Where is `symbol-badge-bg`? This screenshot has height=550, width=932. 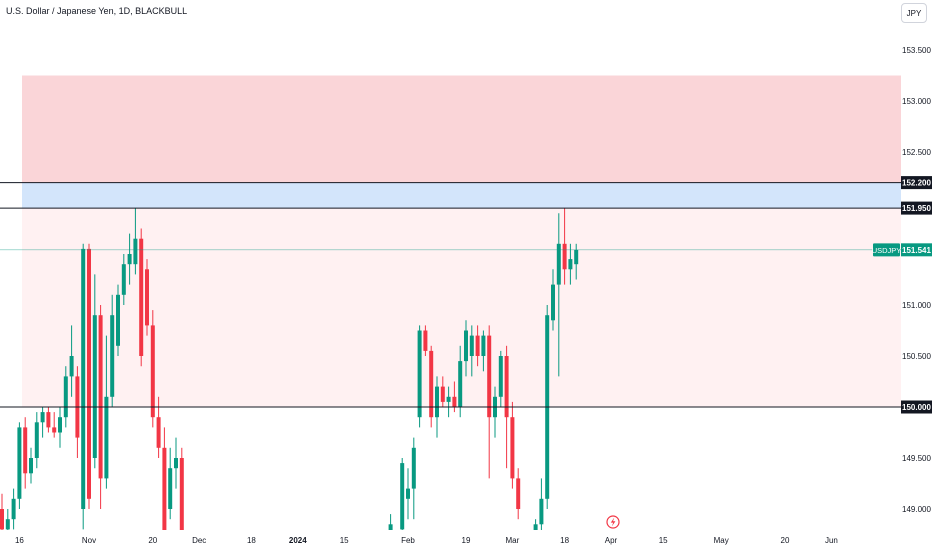
symbol-badge-bg is located at coordinates (886, 250).